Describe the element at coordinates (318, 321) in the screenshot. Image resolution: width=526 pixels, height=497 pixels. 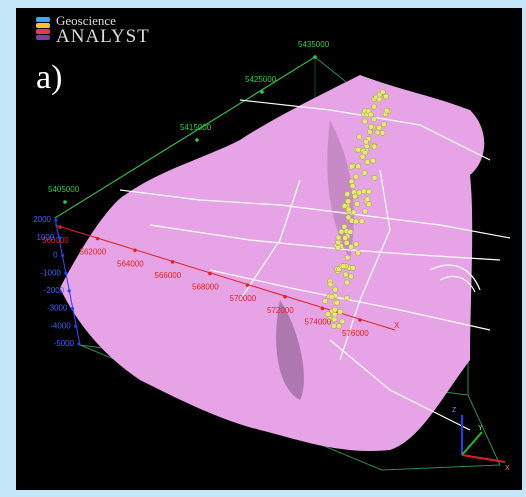
I see `easting-tick-label: 574000` at that location.